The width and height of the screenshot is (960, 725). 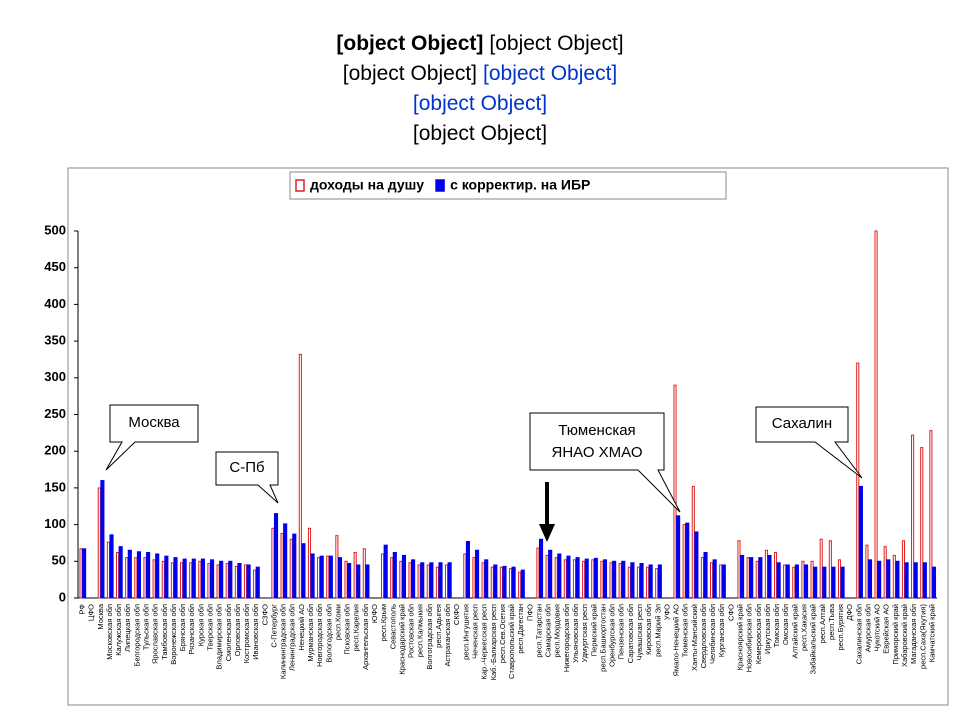 What do you see at coordinates (191, 629) in the screenshot?
I see `x-tick-label: Рязанская обл` at bounding box center [191, 629].